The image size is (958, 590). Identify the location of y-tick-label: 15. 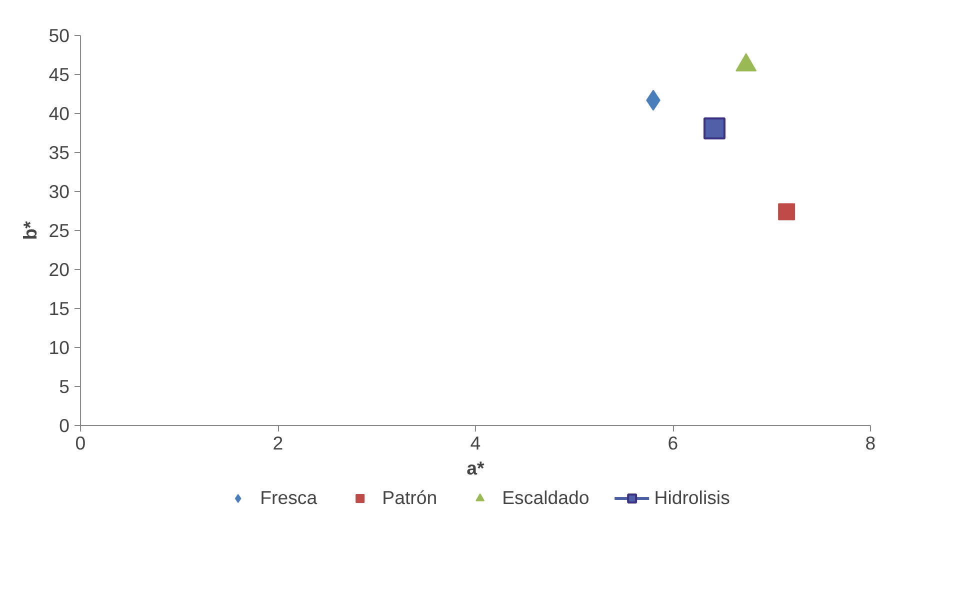
(59, 308).